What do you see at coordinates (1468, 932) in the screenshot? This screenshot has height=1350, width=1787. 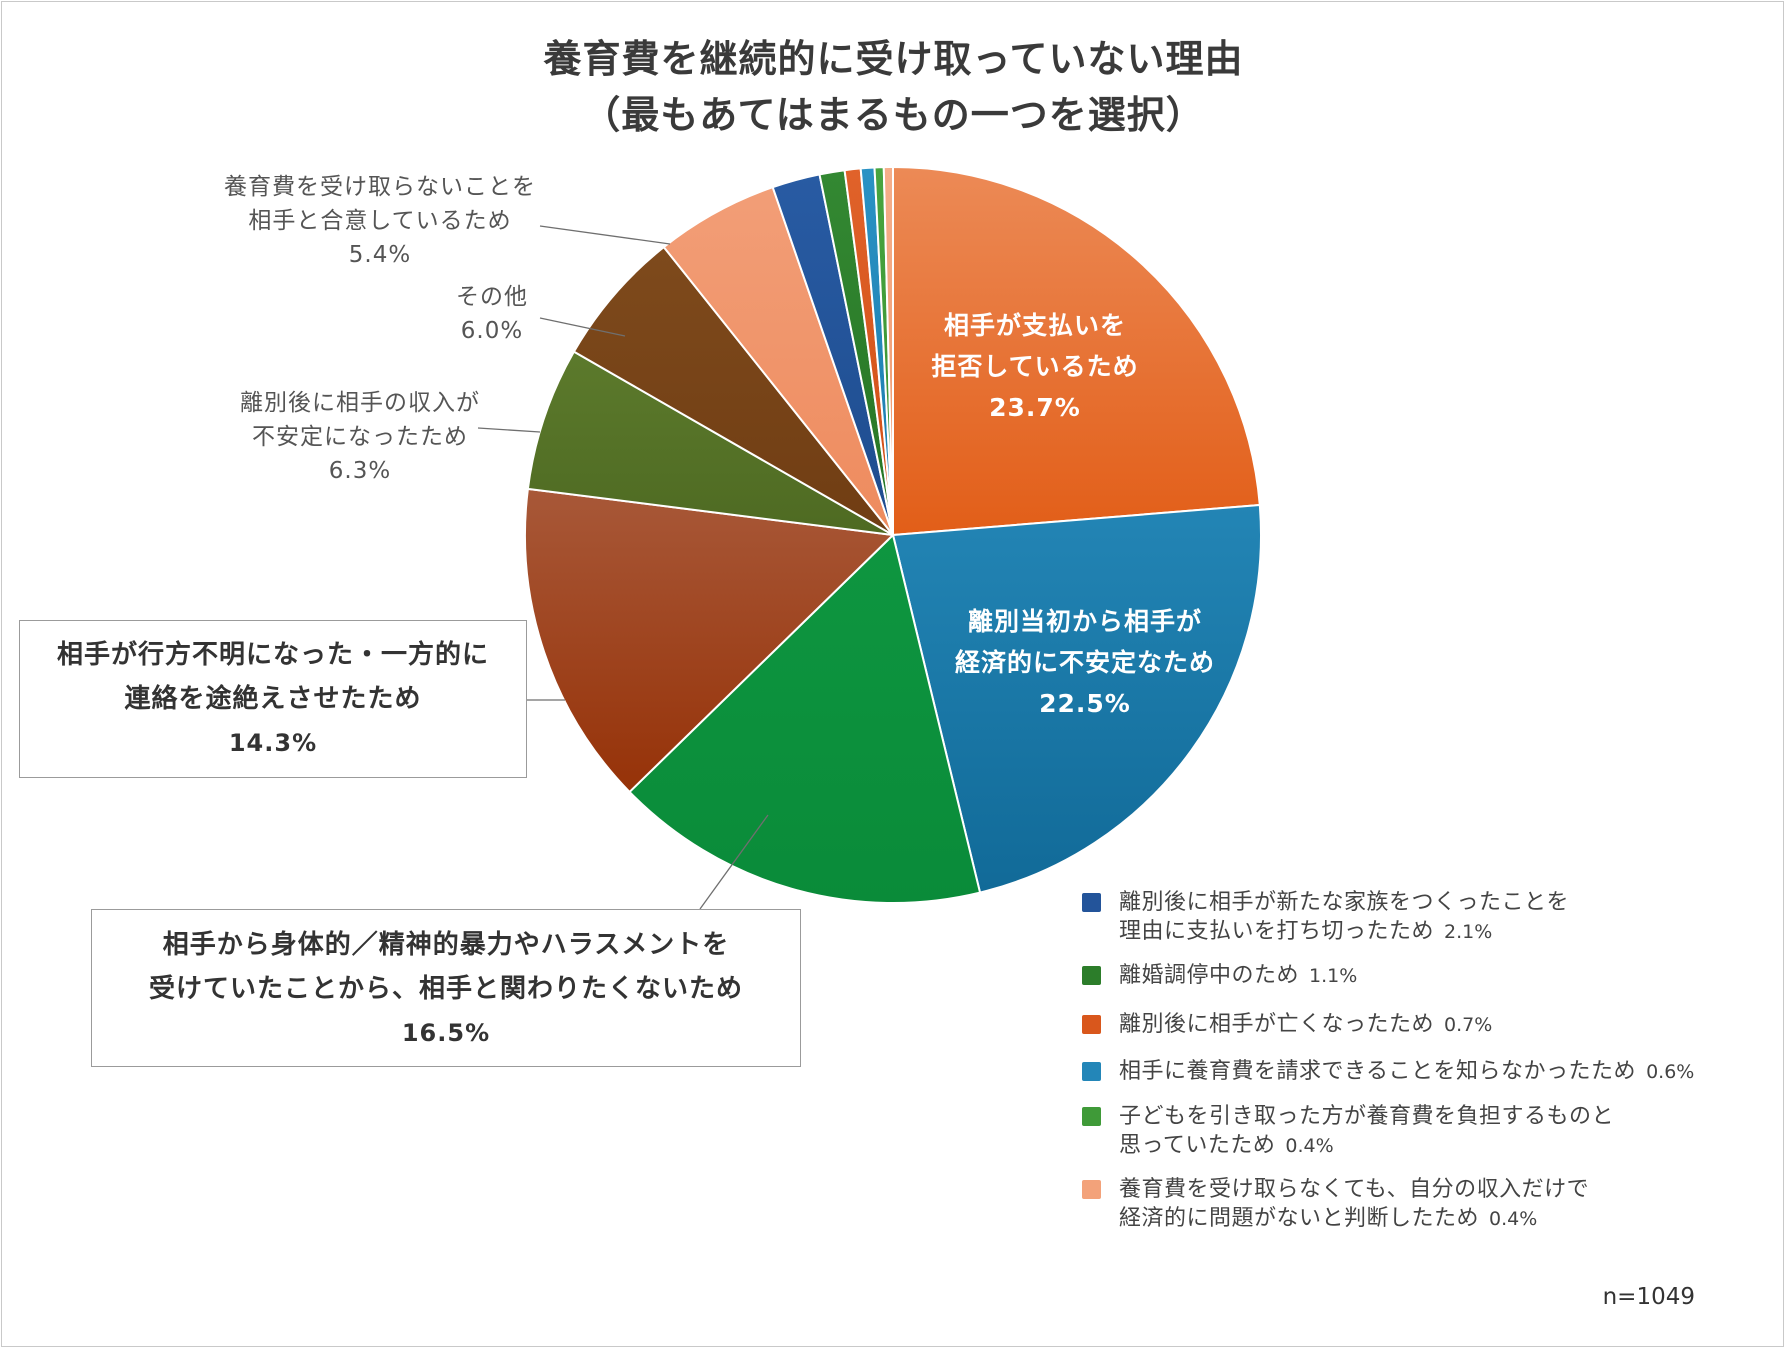 I see `legend-value: 2.1%` at bounding box center [1468, 932].